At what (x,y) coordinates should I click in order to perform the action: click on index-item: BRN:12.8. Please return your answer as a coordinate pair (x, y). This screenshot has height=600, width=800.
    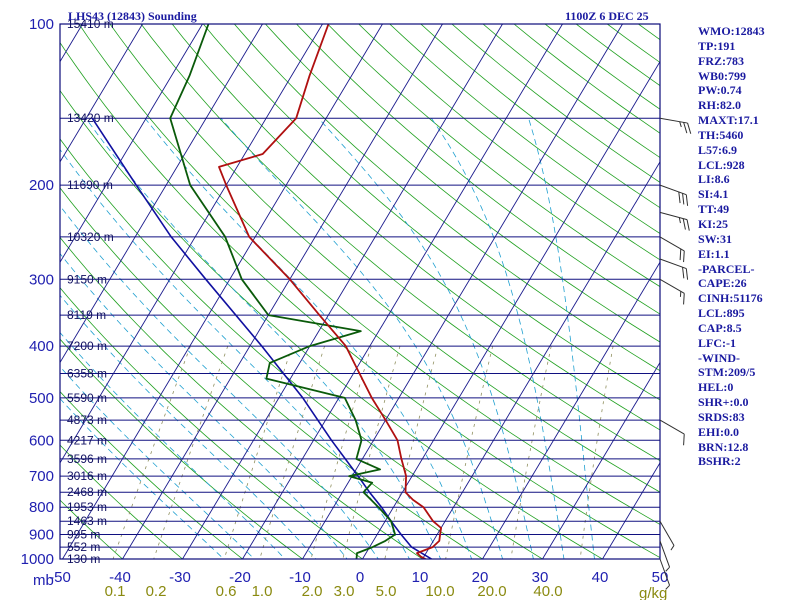
    Looking at the image, I should click on (723, 446).